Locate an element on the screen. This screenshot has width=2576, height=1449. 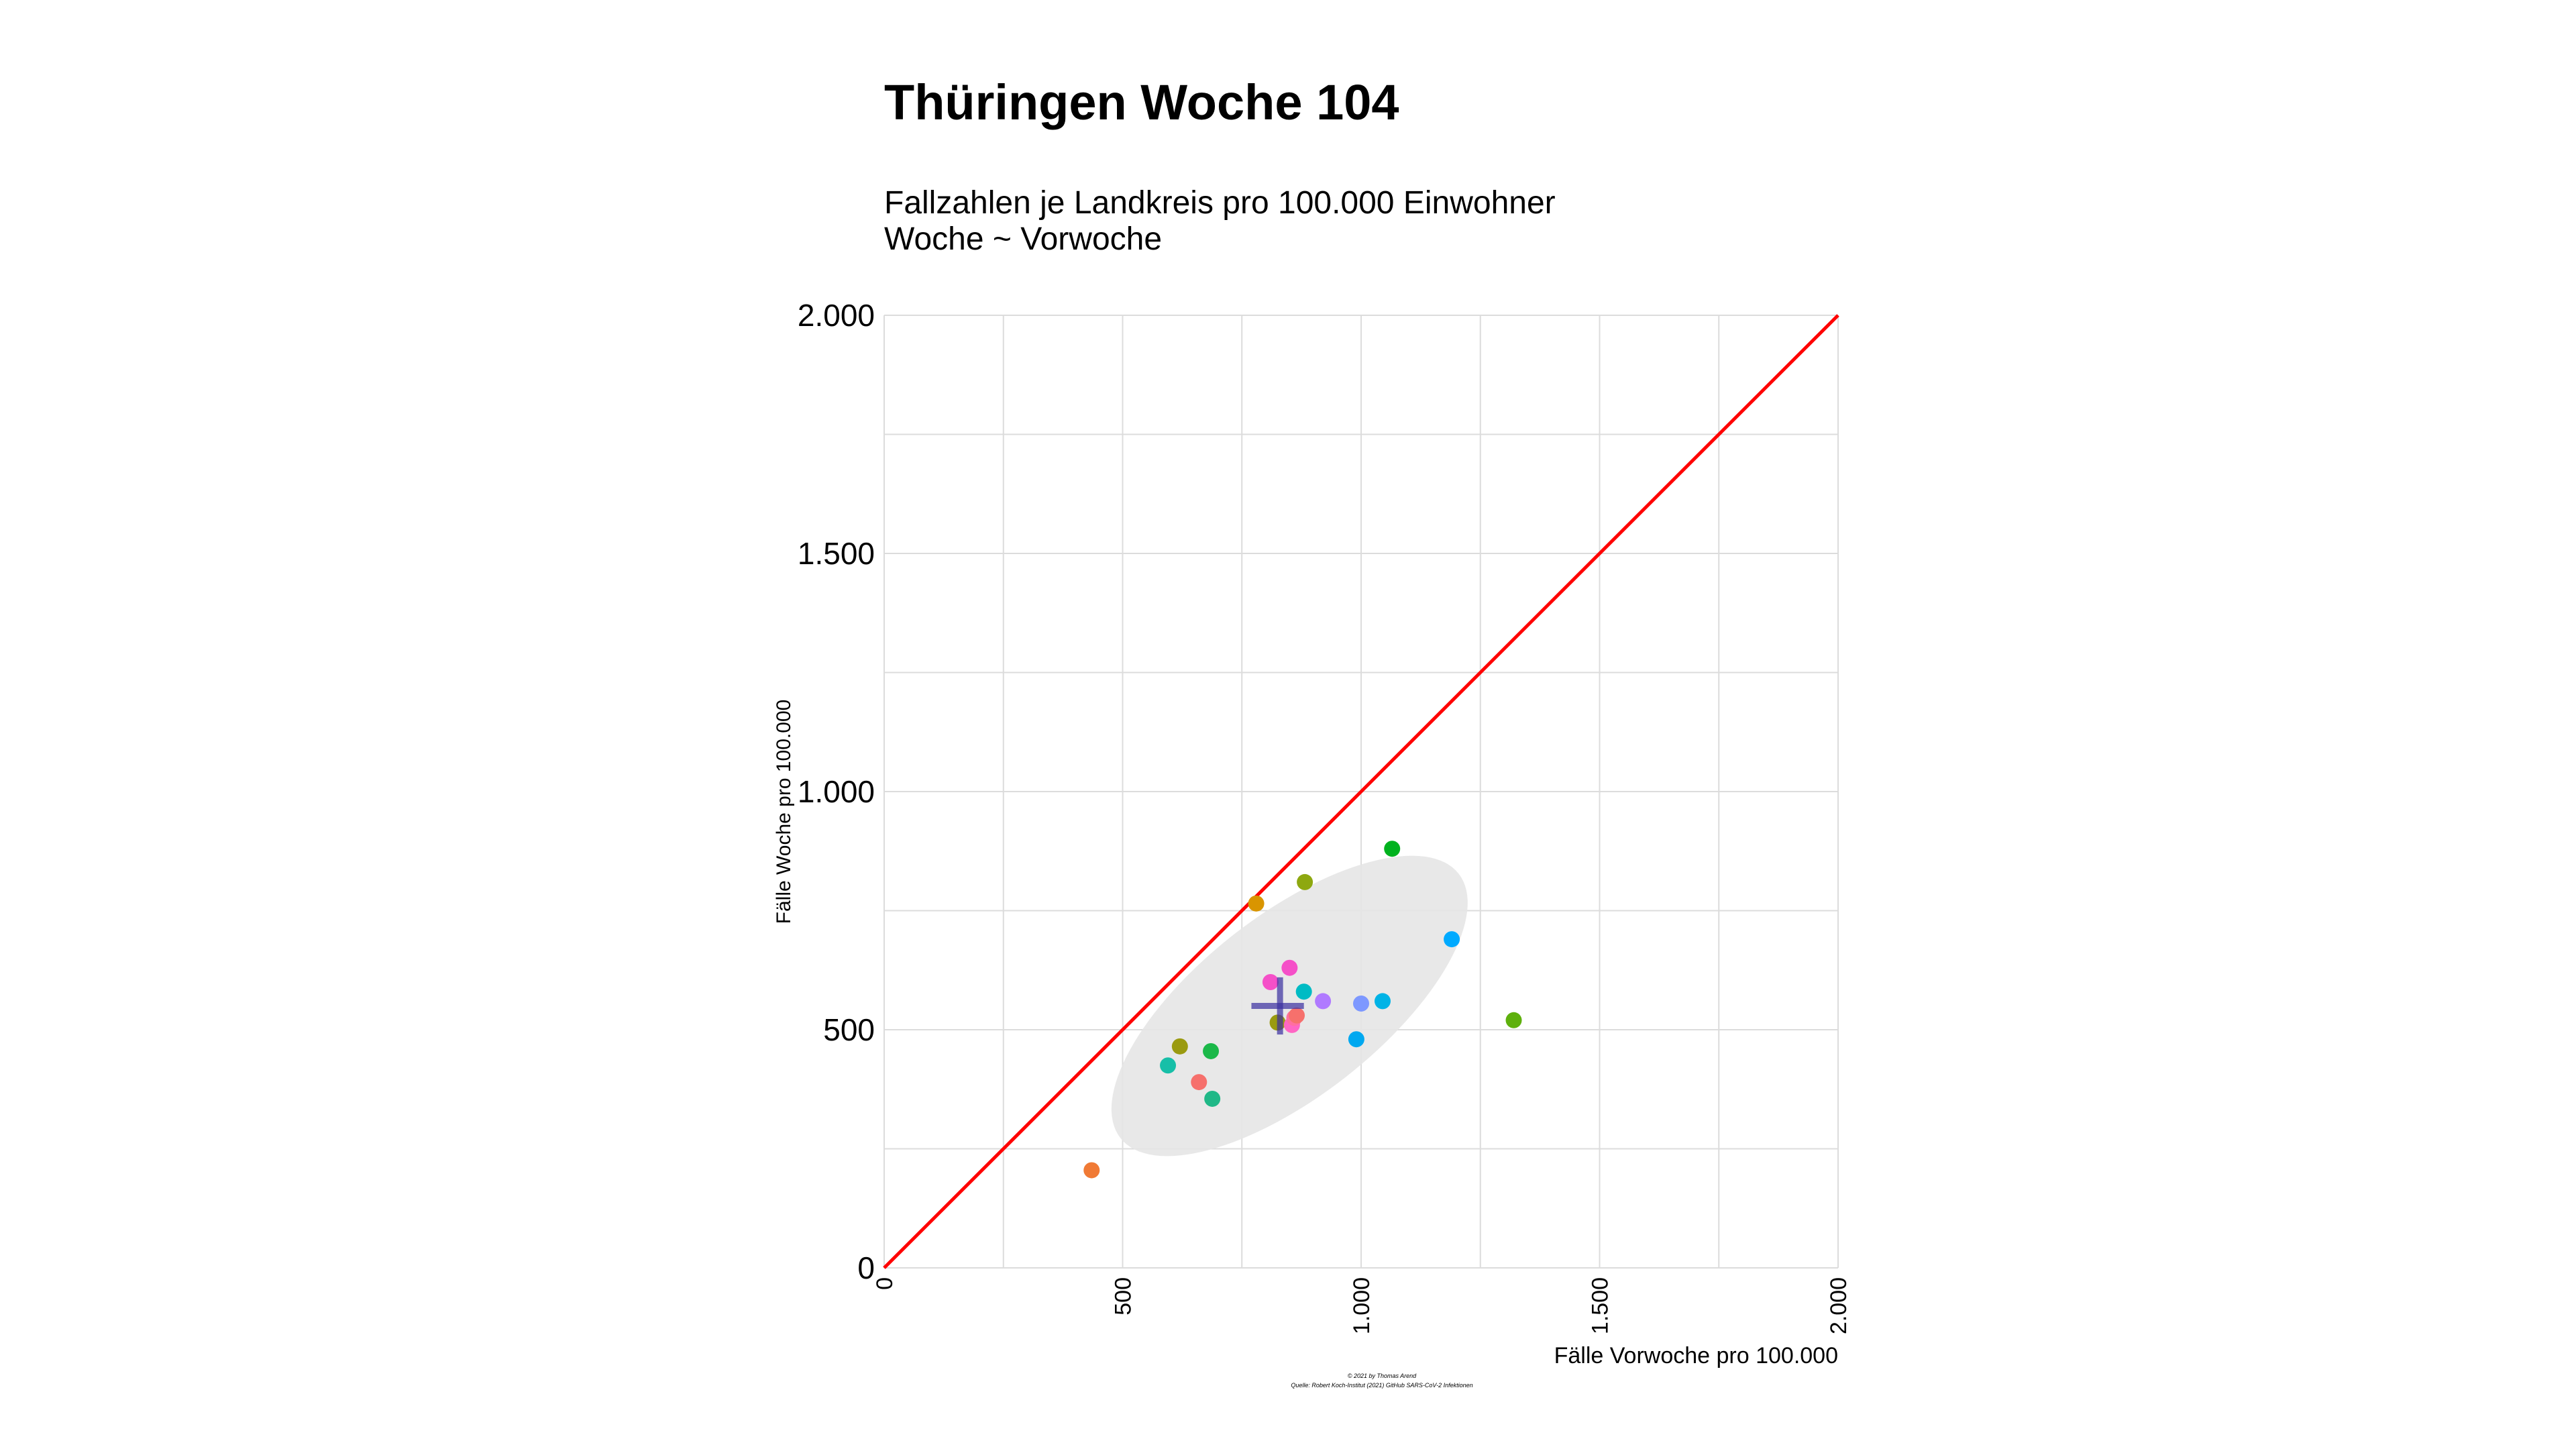
x-tick-label: 1.000 is located at coordinates (1362, 1305).